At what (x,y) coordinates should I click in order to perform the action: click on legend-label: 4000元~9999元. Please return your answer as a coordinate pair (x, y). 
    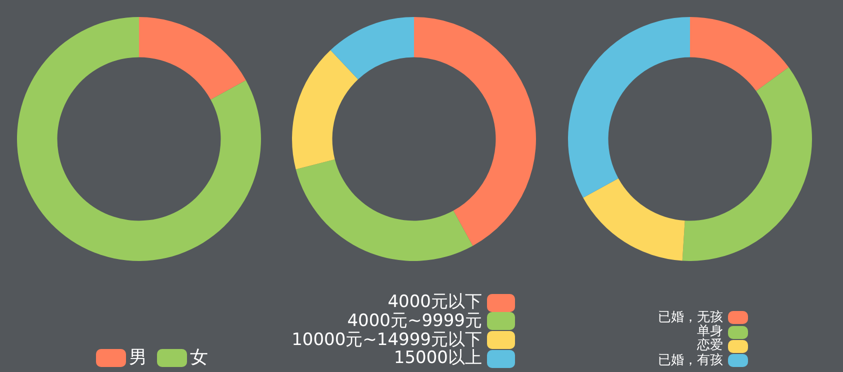
    Looking at the image, I should click on (414, 320).